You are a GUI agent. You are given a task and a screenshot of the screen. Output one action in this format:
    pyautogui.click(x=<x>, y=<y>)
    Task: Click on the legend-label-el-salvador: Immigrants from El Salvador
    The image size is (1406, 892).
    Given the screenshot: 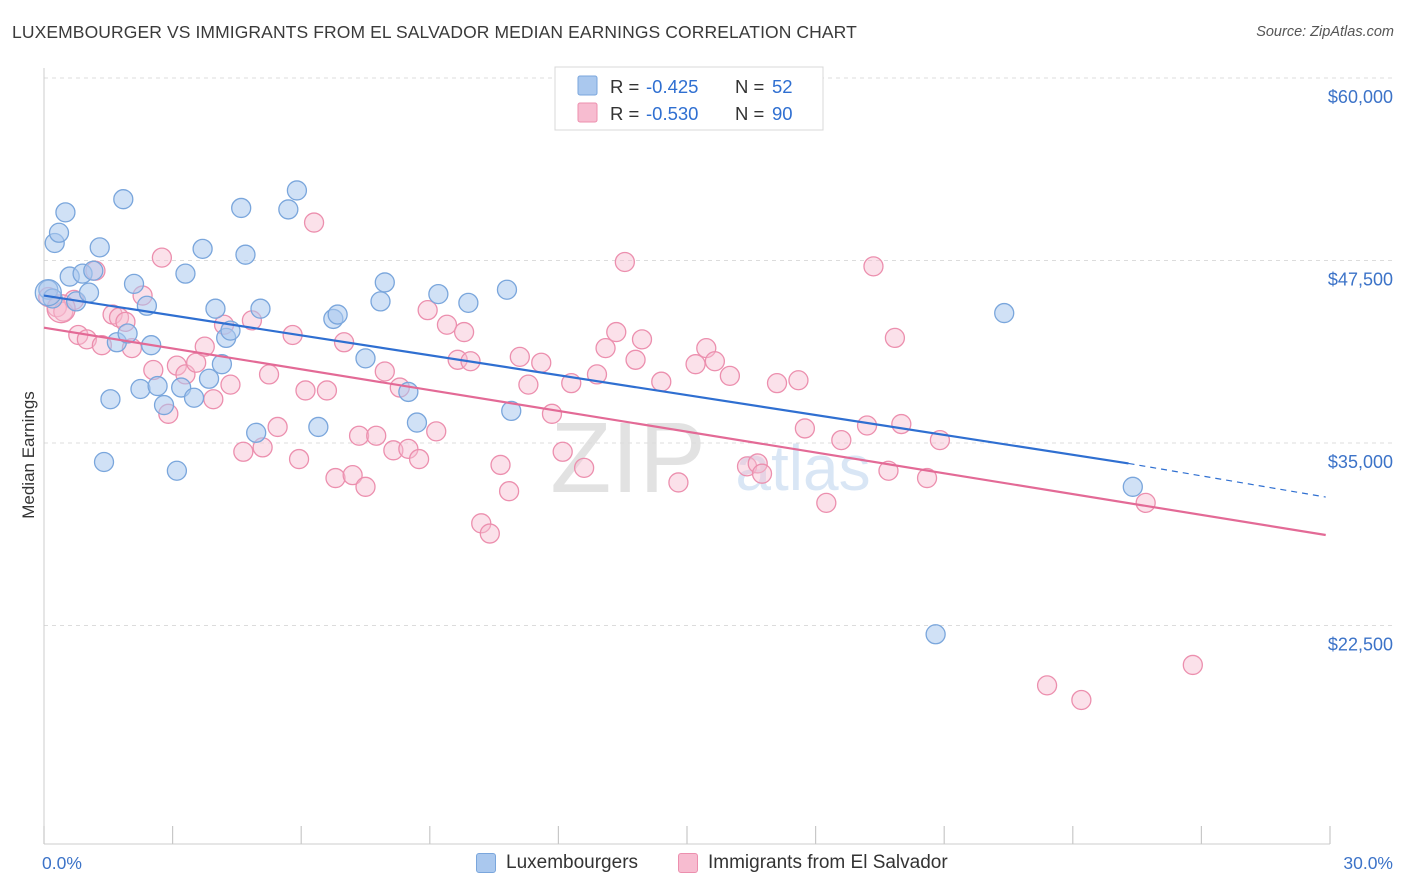 What is the action you would take?
    pyautogui.click(x=828, y=862)
    